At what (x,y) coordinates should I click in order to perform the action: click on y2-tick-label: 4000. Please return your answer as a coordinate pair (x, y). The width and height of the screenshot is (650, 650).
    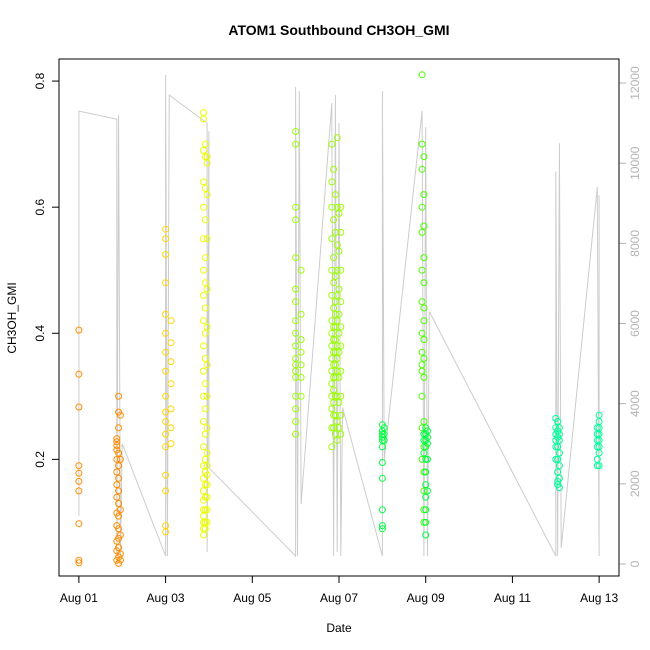
    Looking at the image, I should click on (635, 403).